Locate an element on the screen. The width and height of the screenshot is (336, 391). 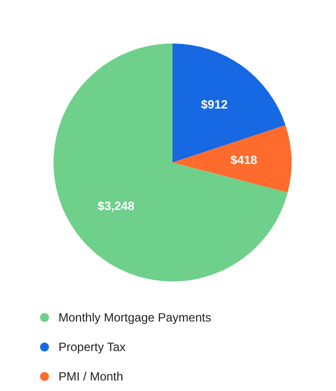
legend-label: Monthly Mortgage Payments is located at coordinates (135, 317).